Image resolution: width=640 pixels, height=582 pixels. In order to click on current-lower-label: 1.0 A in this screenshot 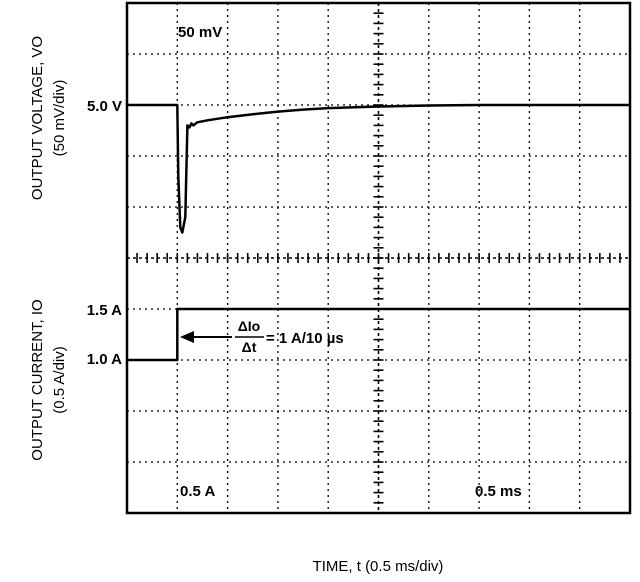, I will do `click(104, 359)`.